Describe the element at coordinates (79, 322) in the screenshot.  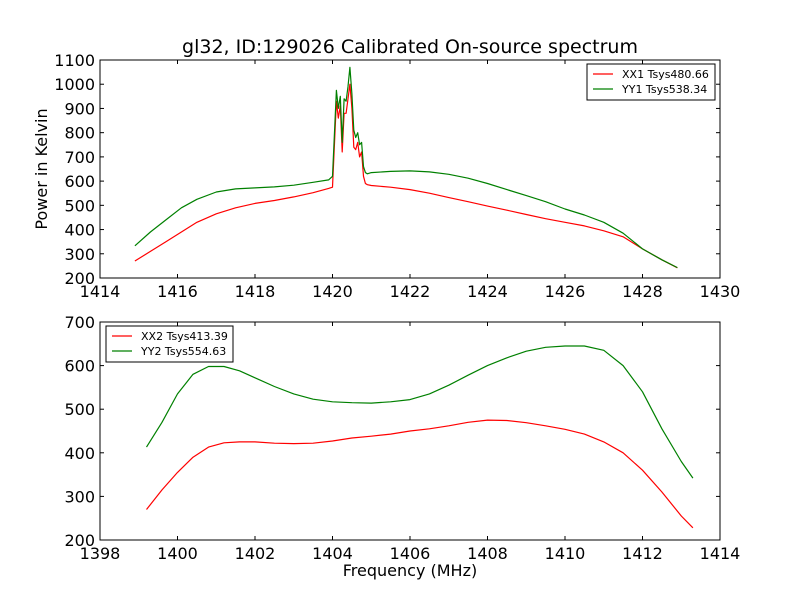
I see `bottom-y-tick-label: 700` at that location.